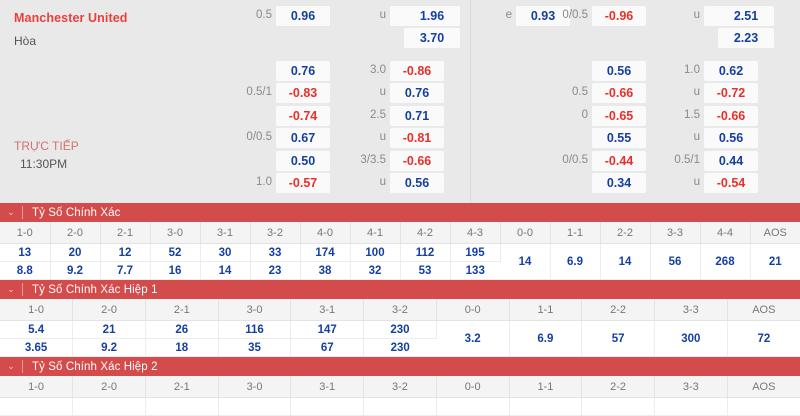  Describe the element at coordinates (731, 116) in the screenshot. I see `right-over-under-odd-4: -0.66` at that location.